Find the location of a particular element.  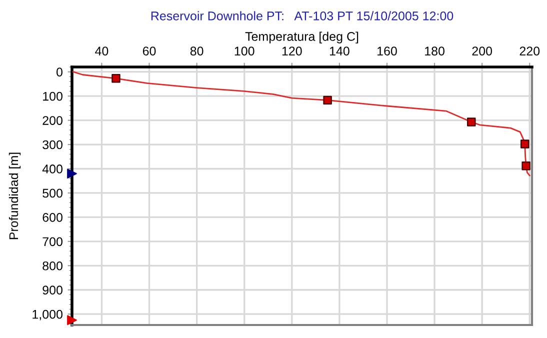

x-tick-label: 100 is located at coordinates (244, 51).